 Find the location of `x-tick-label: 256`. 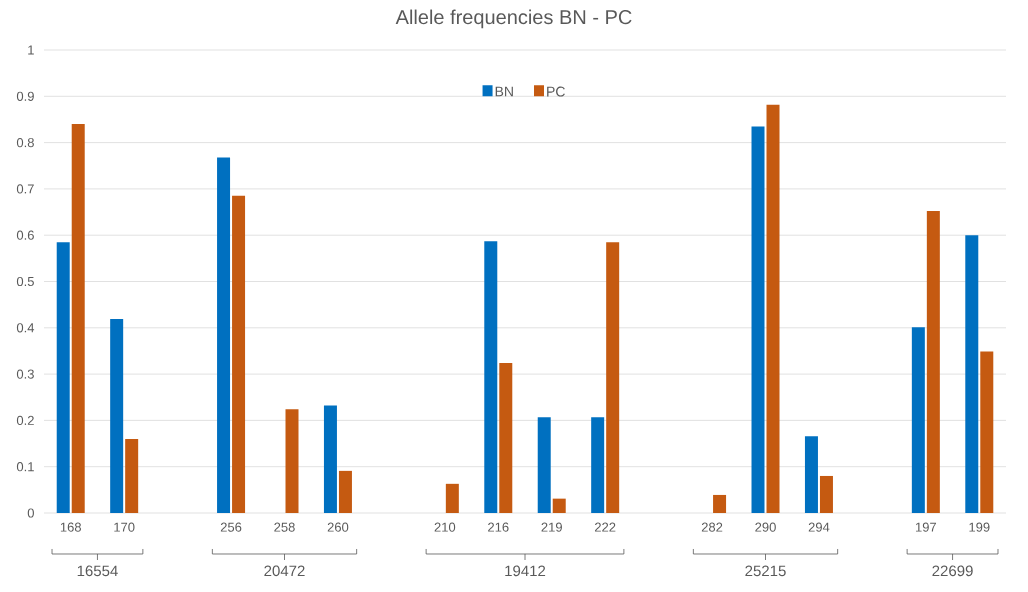

x-tick-label: 256 is located at coordinates (231, 527).